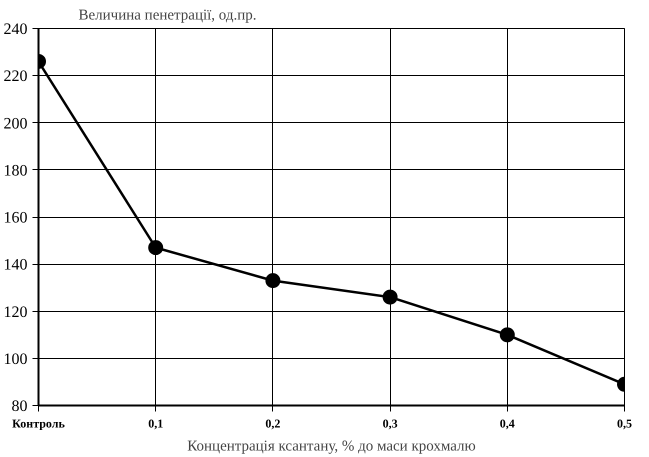 This screenshot has width=649, height=457. Describe the element at coordinates (16, 312) in the screenshot. I see `y-tick-label: 120` at that location.